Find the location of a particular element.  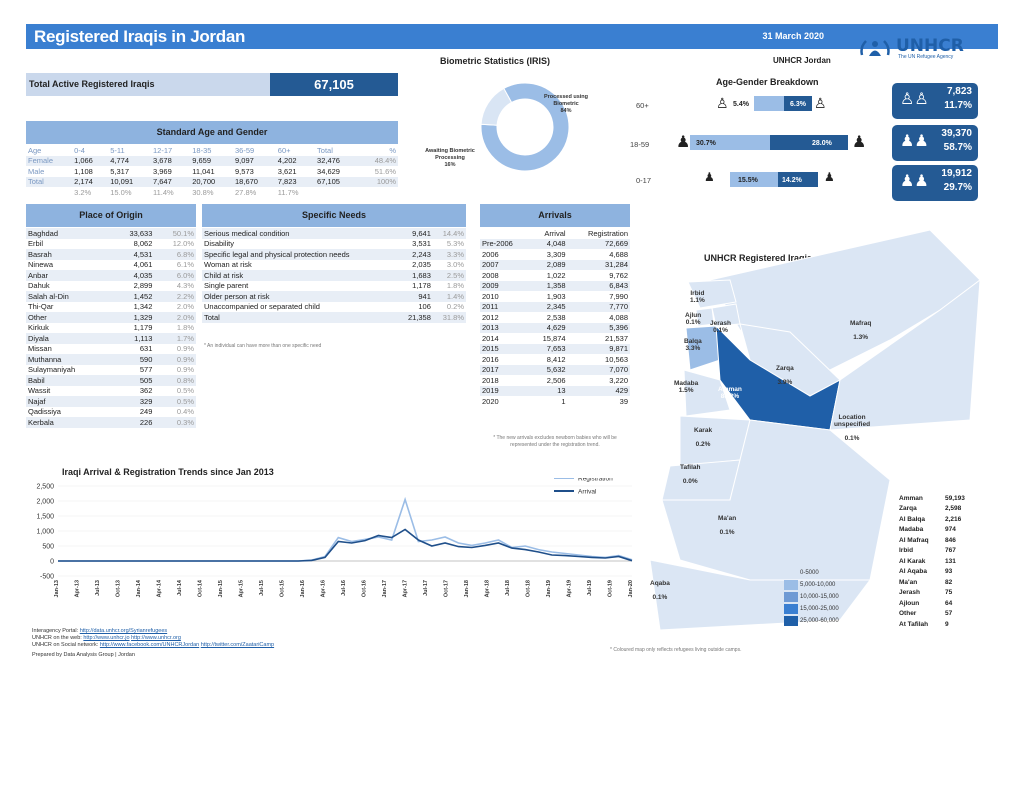

legend-swatch is located at coordinates (791, 573).